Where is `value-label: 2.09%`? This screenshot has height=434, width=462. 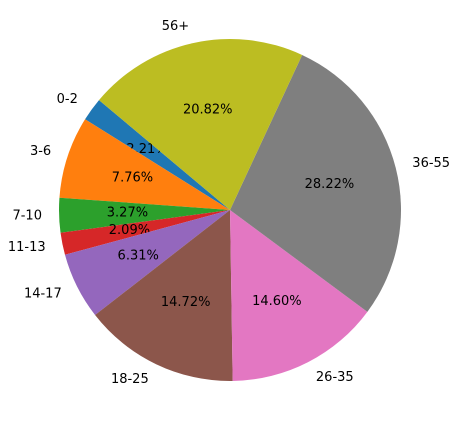 value-label: 2.09% is located at coordinates (129, 230).